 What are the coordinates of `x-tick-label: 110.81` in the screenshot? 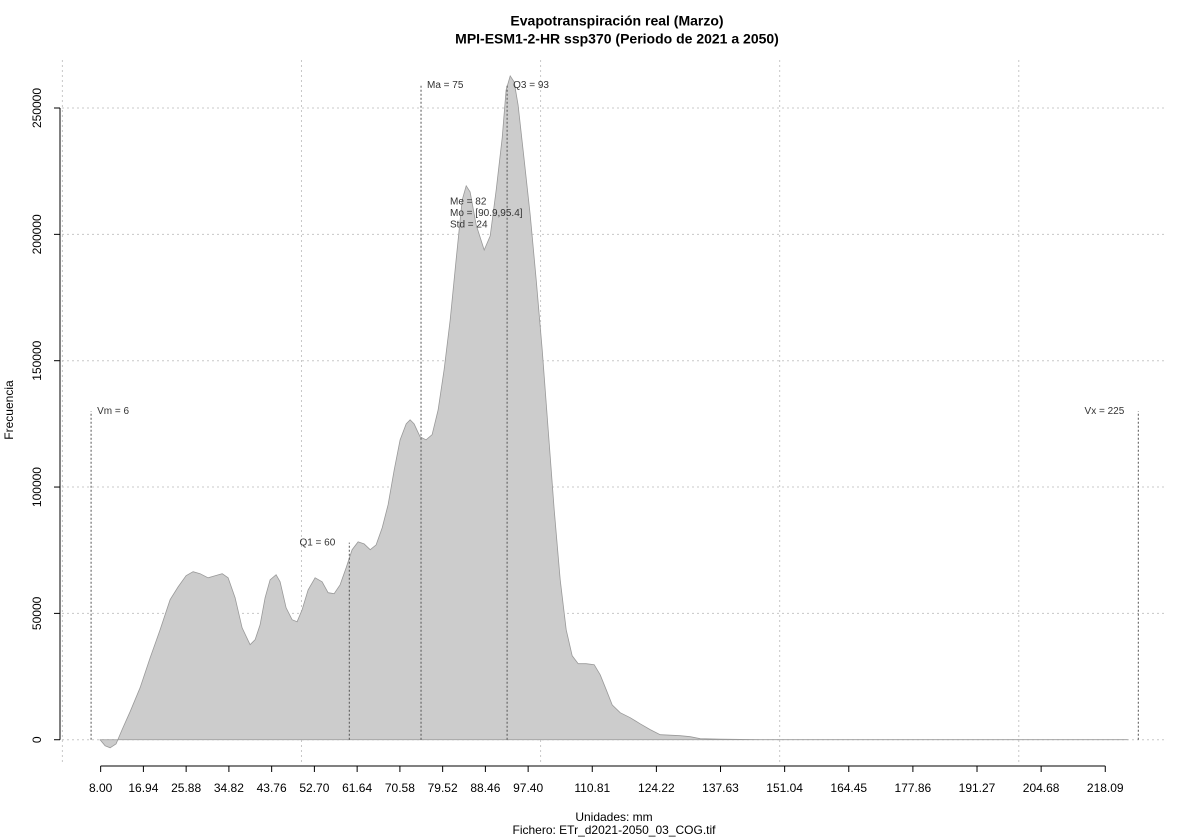 It's located at (592, 788).